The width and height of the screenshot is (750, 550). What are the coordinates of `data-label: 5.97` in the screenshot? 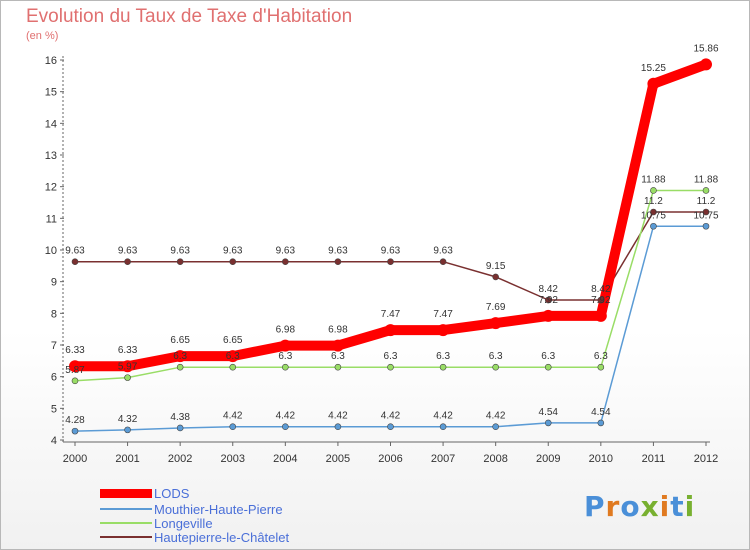 It's located at (128, 367).